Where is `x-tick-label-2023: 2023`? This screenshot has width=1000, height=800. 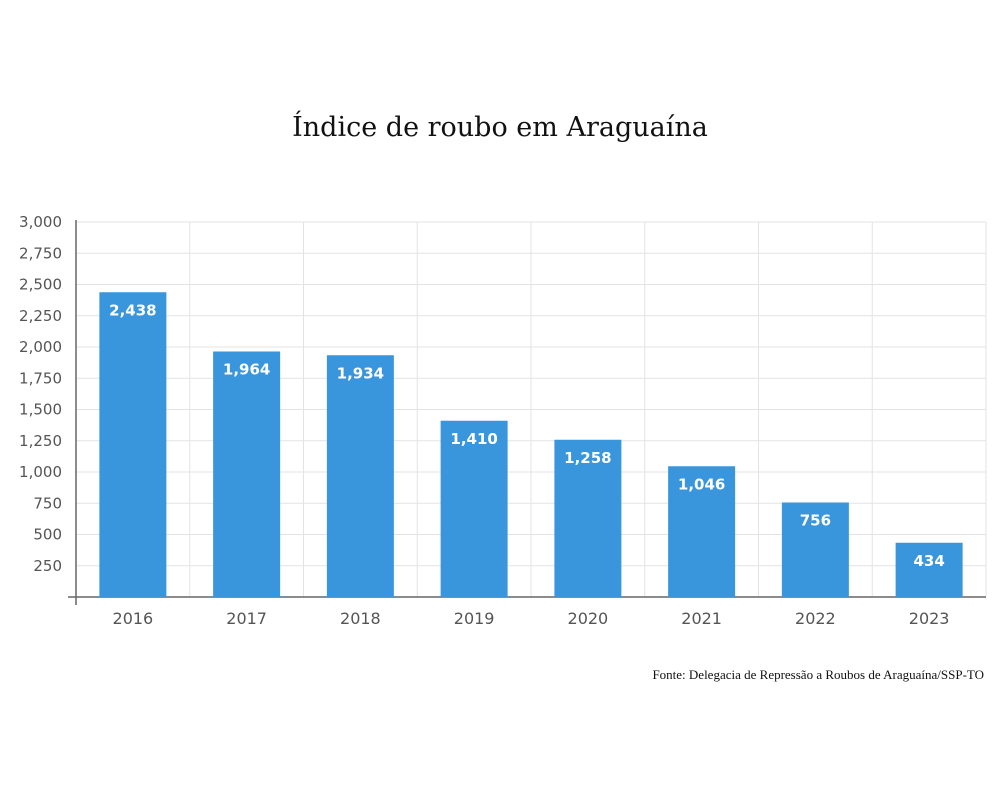 x-tick-label-2023: 2023 is located at coordinates (929, 618).